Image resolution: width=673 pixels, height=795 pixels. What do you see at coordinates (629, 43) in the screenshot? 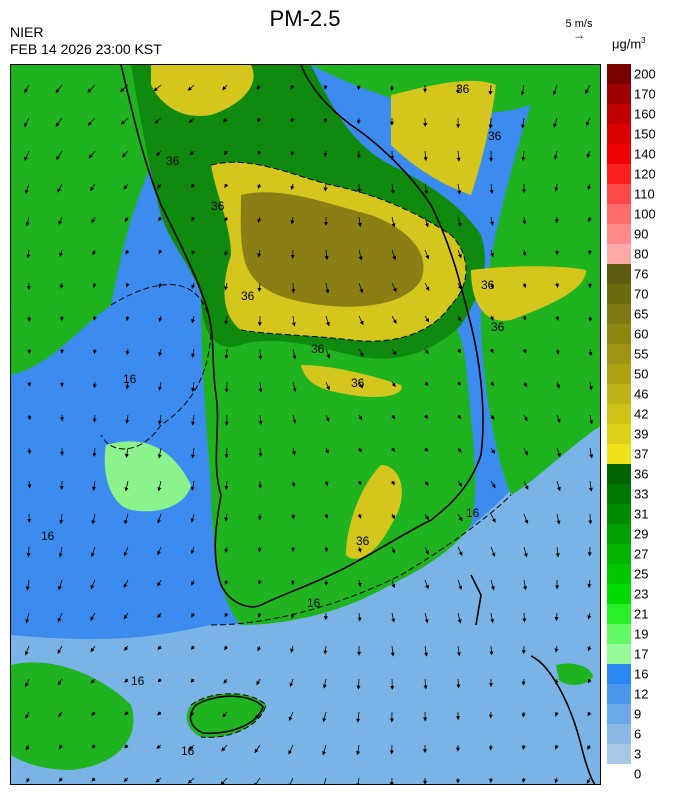
I see `unit-label: μg/m3` at bounding box center [629, 43].